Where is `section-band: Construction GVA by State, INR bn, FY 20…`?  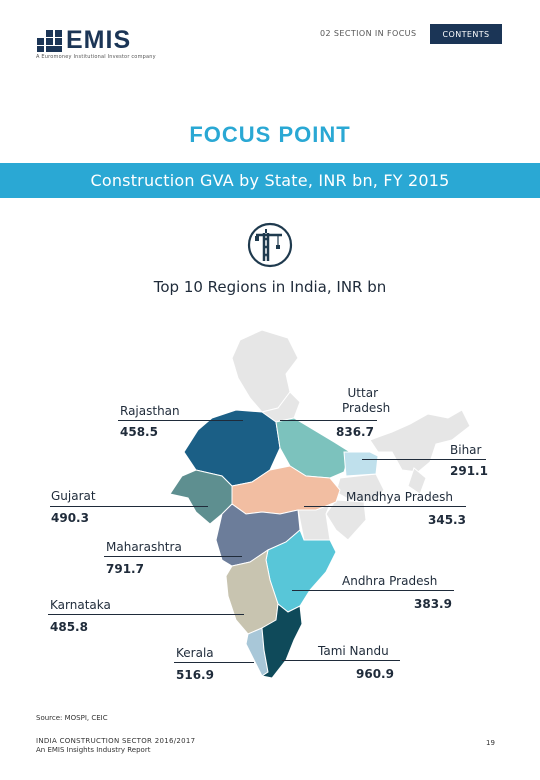
section-band: Construction GVA by State, INR bn, FY 20… is located at coordinates (270, 180).